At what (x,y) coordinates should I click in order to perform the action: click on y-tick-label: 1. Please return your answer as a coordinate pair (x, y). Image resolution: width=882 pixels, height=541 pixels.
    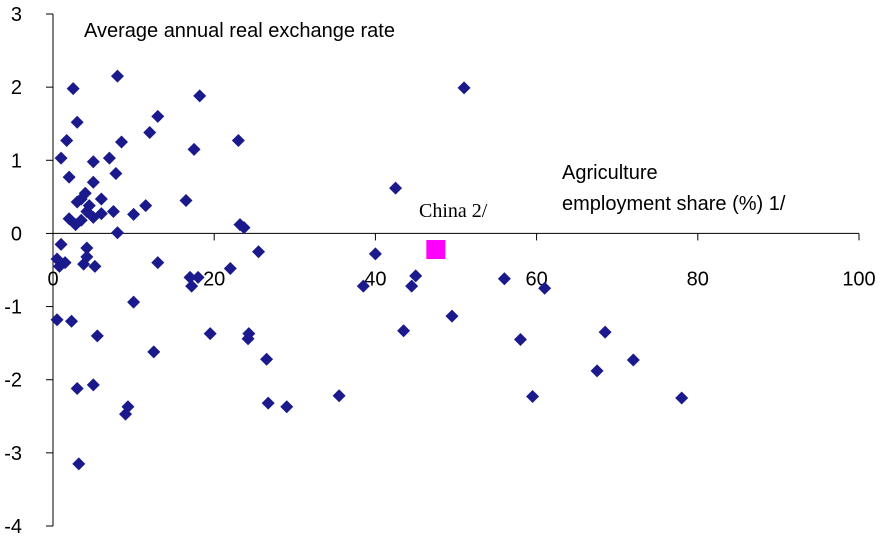
    Looking at the image, I should click on (16, 161).